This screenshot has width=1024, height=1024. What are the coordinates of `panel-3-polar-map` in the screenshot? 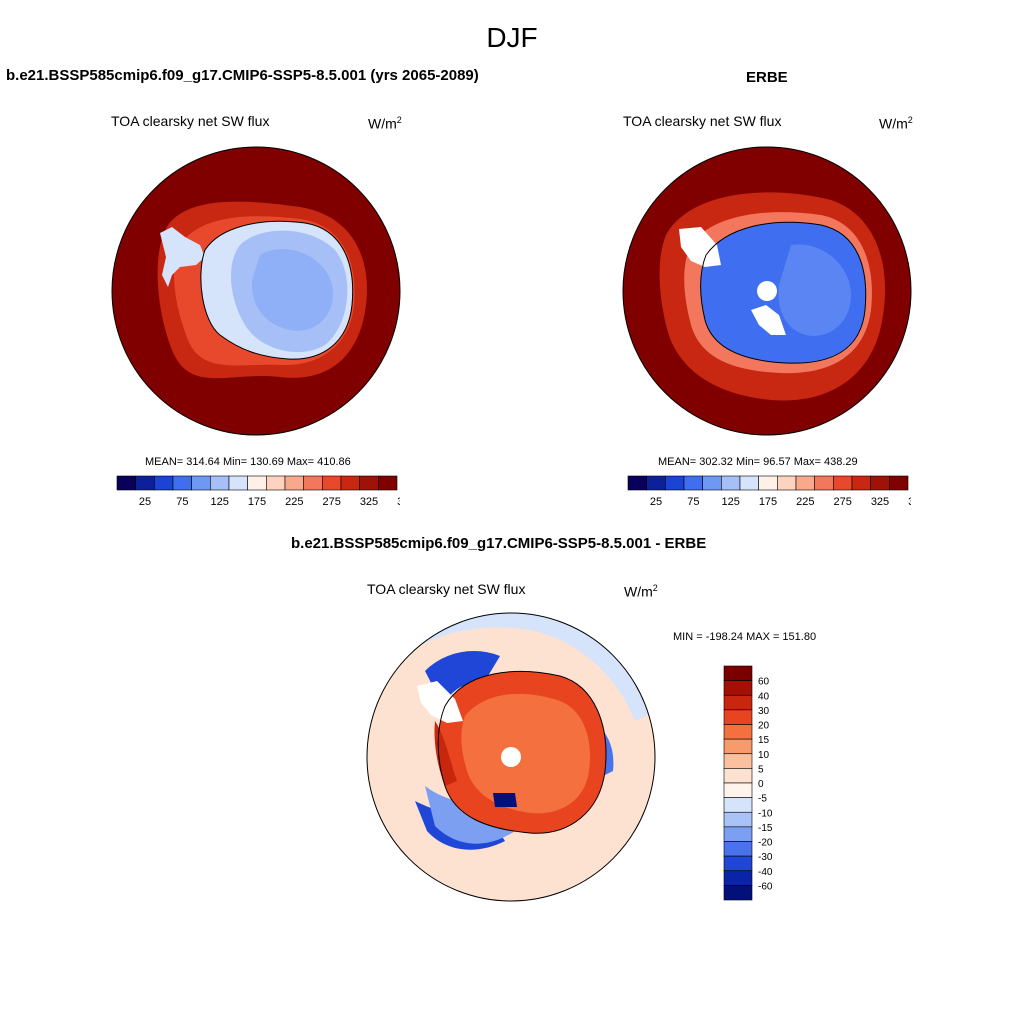 It's located at (511, 757).